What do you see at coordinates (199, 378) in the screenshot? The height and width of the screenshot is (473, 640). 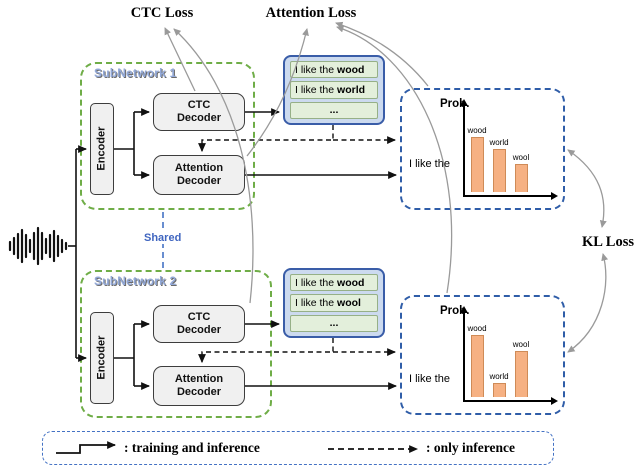 I see `attention-decoder-2-line1: Attention` at bounding box center [199, 378].